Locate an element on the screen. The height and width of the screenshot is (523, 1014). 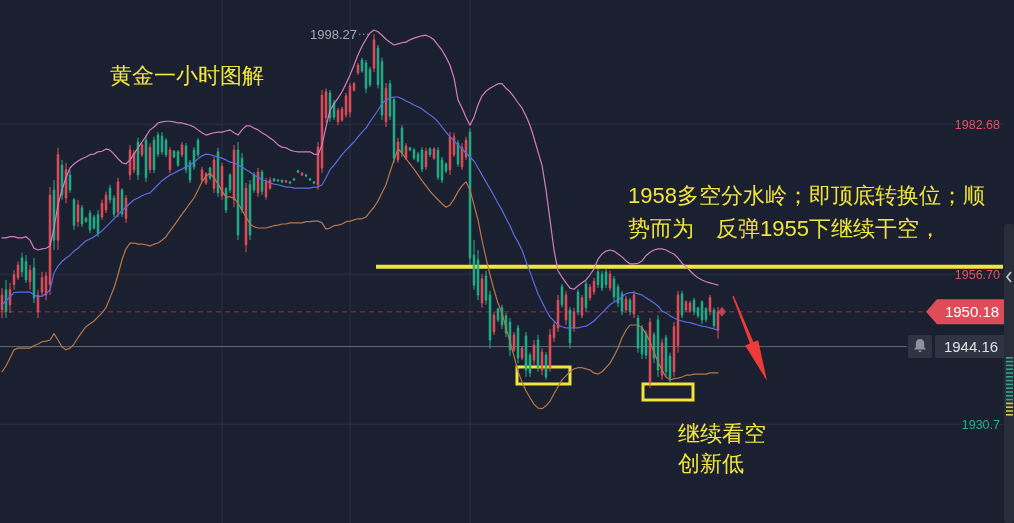
ref-line-label: 1944.16 is located at coordinates (971, 347).